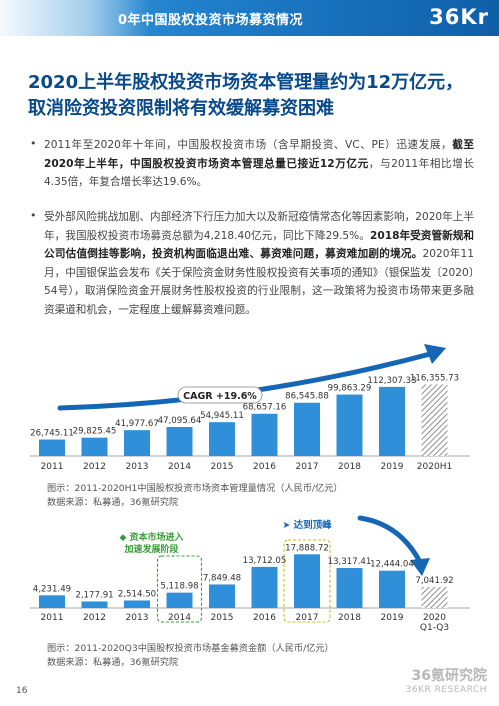 Image resolution: width=499 pixels, height=706 pixels. Describe the element at coordinates (113, 502) in the screenshot. I see `chart-1-source: 数据来源：私募通，36氪研究院` at that location.